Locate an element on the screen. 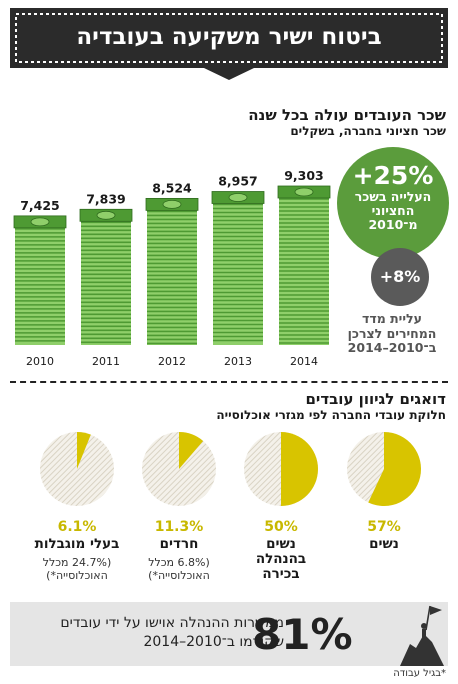 The width and height of the screenshot is (458, 684). bar-value-label-2014: 9,303 is located at coordinates (304, 175).